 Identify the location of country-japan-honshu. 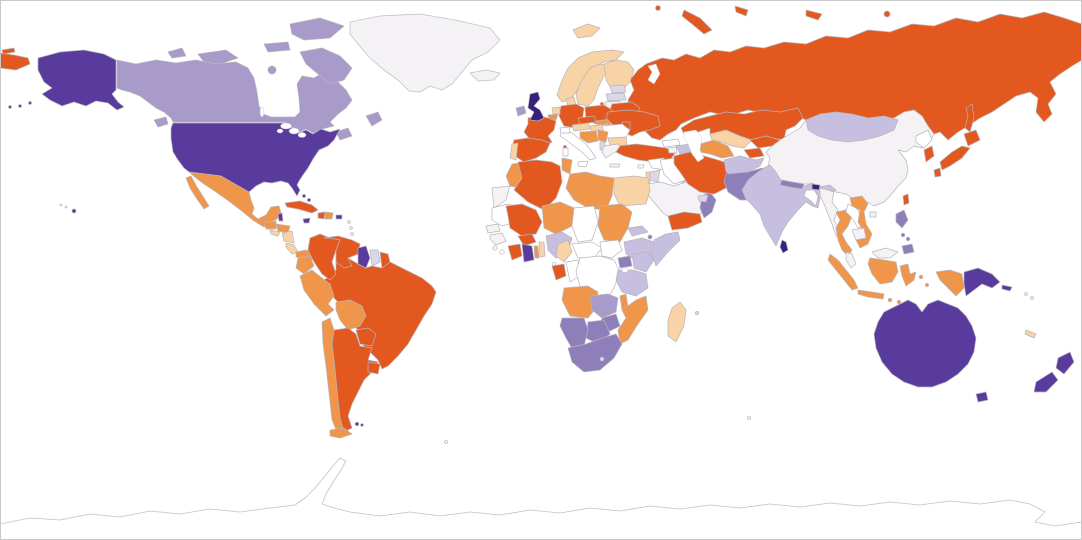
(955, 158).